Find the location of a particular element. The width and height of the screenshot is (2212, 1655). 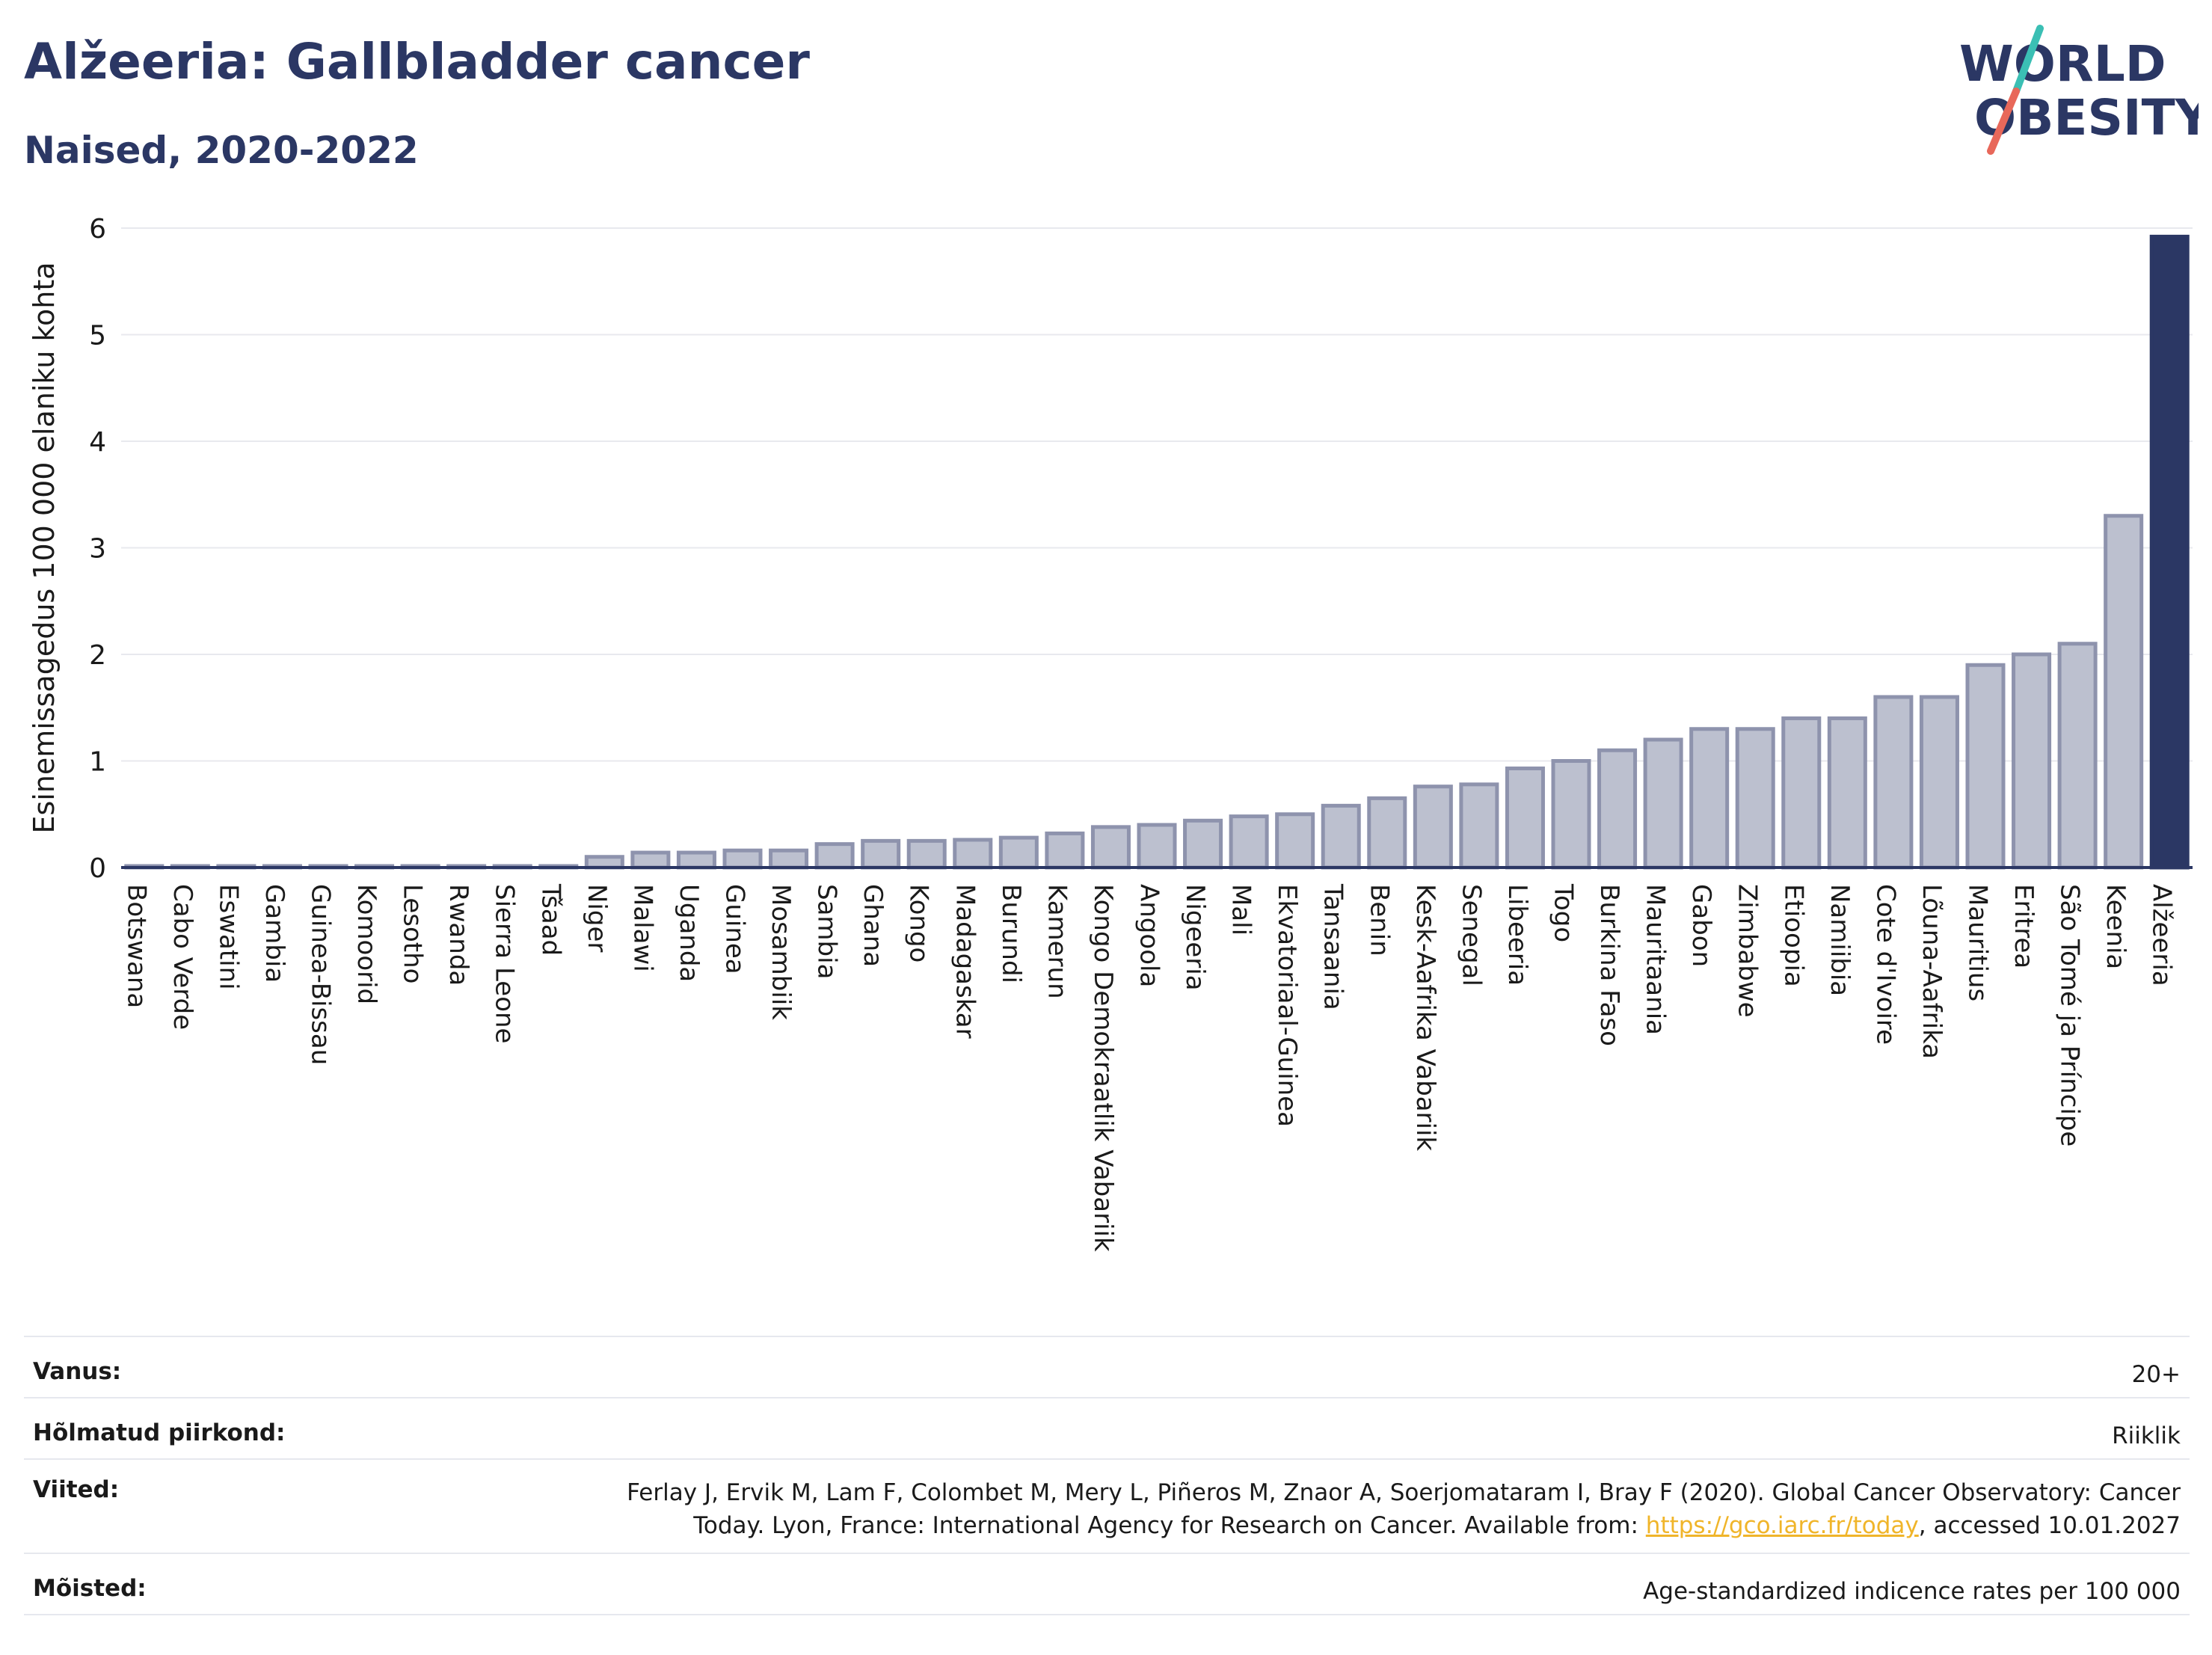

x-tick-label: Sambia is located at coordinates (827, 931).